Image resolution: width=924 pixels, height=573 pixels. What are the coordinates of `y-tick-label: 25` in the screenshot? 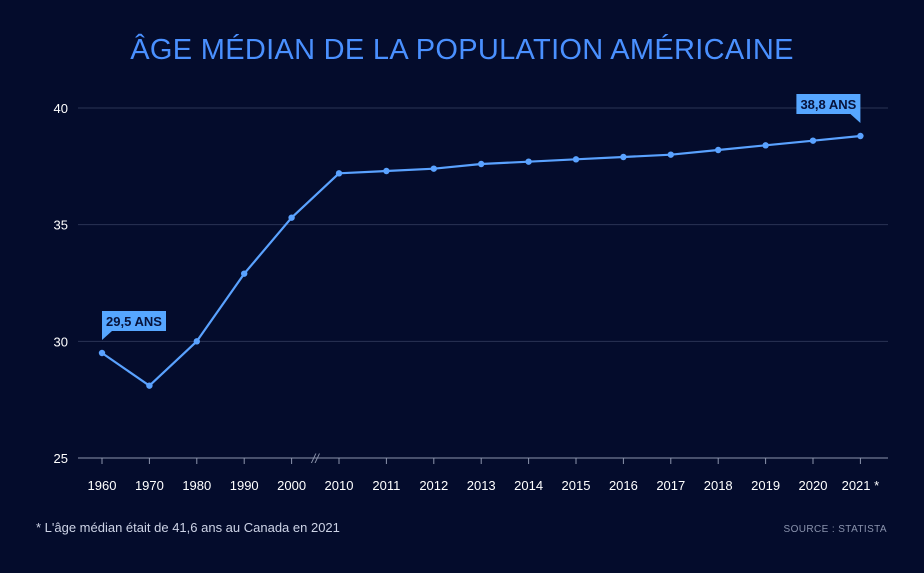 It's located at (61, 458).